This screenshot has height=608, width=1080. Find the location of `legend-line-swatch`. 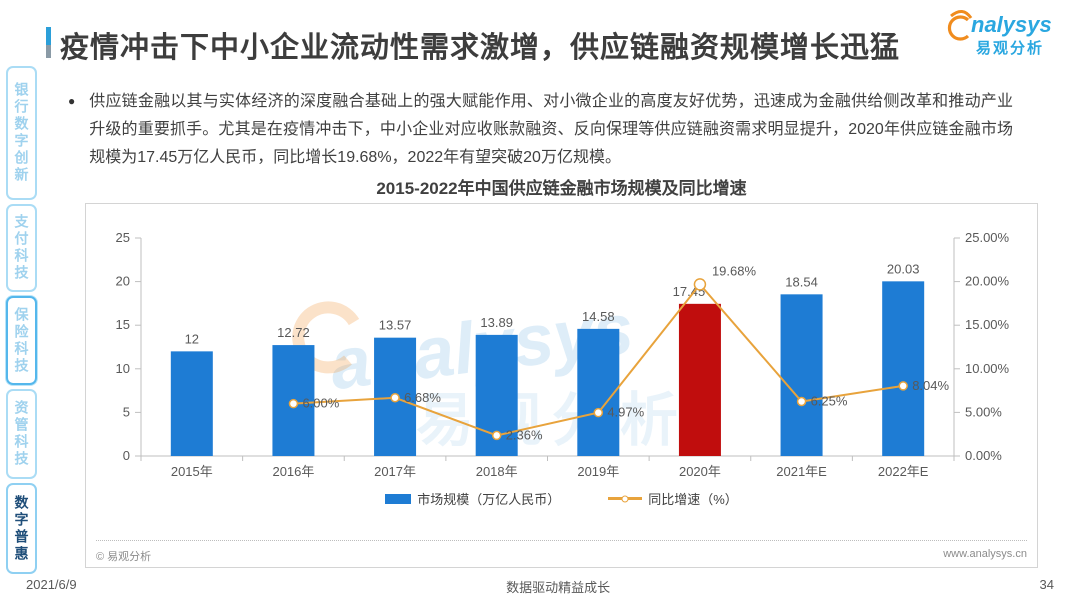

legend-line-swatch is located at coordinates (625, 498).